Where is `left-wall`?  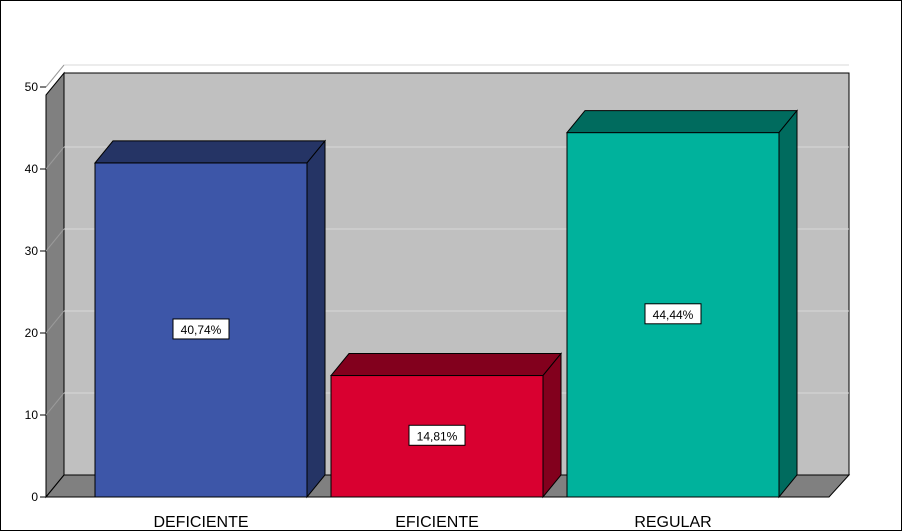 left-wall is located at coordinates (55, 285).